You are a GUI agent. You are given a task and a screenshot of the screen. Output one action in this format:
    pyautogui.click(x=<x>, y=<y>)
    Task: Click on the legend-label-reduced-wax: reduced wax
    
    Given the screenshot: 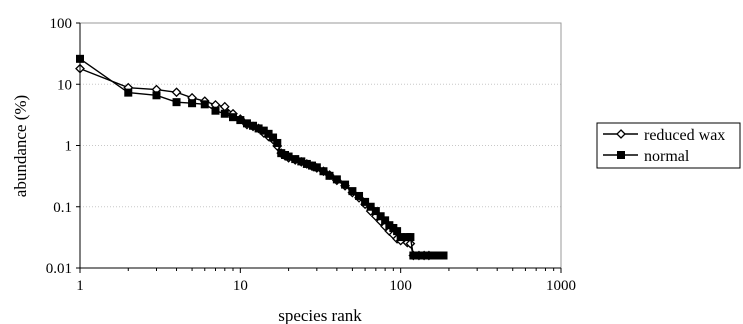 What is the action you would take?
    pyautogui.click(x=684, y=135)
    